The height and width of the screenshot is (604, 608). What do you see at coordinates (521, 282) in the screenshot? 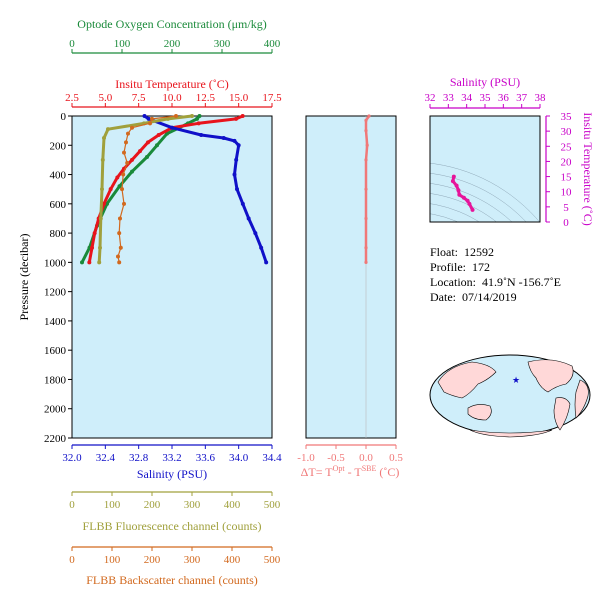
I see `location-value: 41.9˚N -156.7˚E` at bounding box center [521, 282].